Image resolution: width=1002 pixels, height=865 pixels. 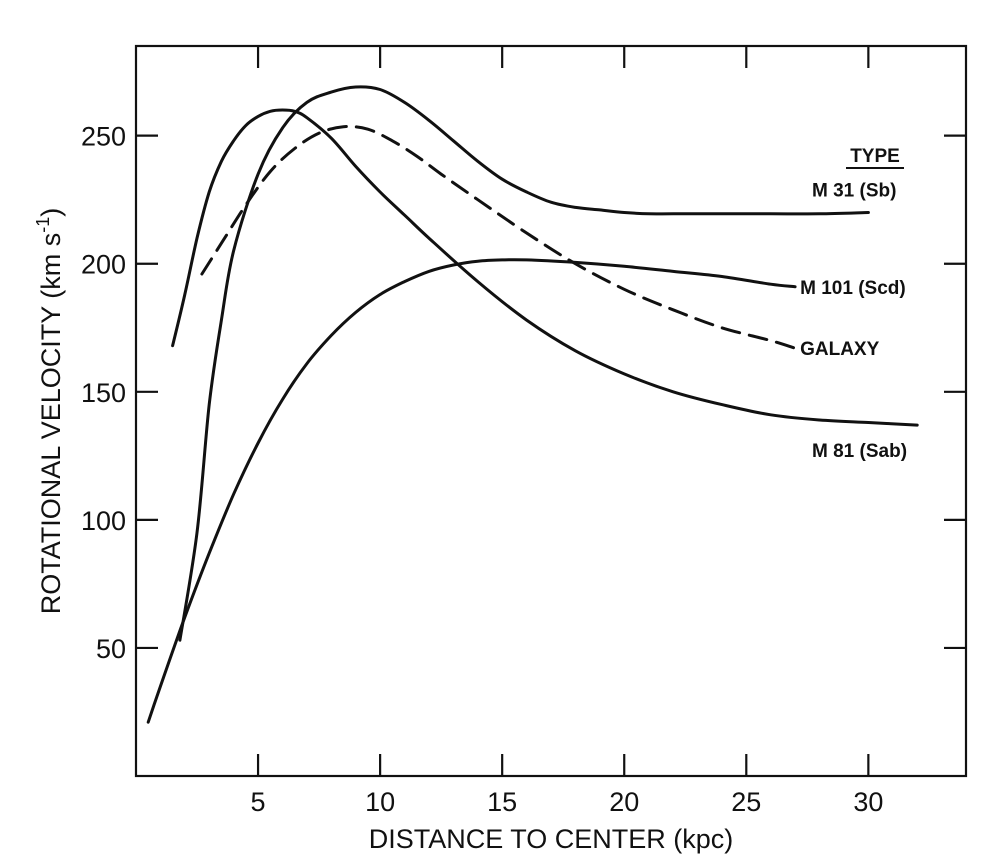 I want to click on x-tick-label: 15, so click(x=502, y=802).